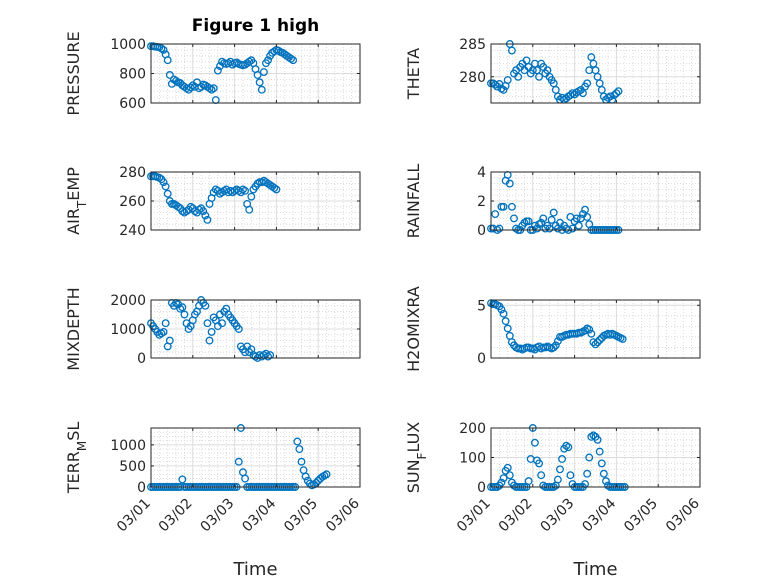 The image size is (778, 583). Describe the element at coordinates (481, 173) in the screenshot. I see `y-tick-label: 4` at that location.